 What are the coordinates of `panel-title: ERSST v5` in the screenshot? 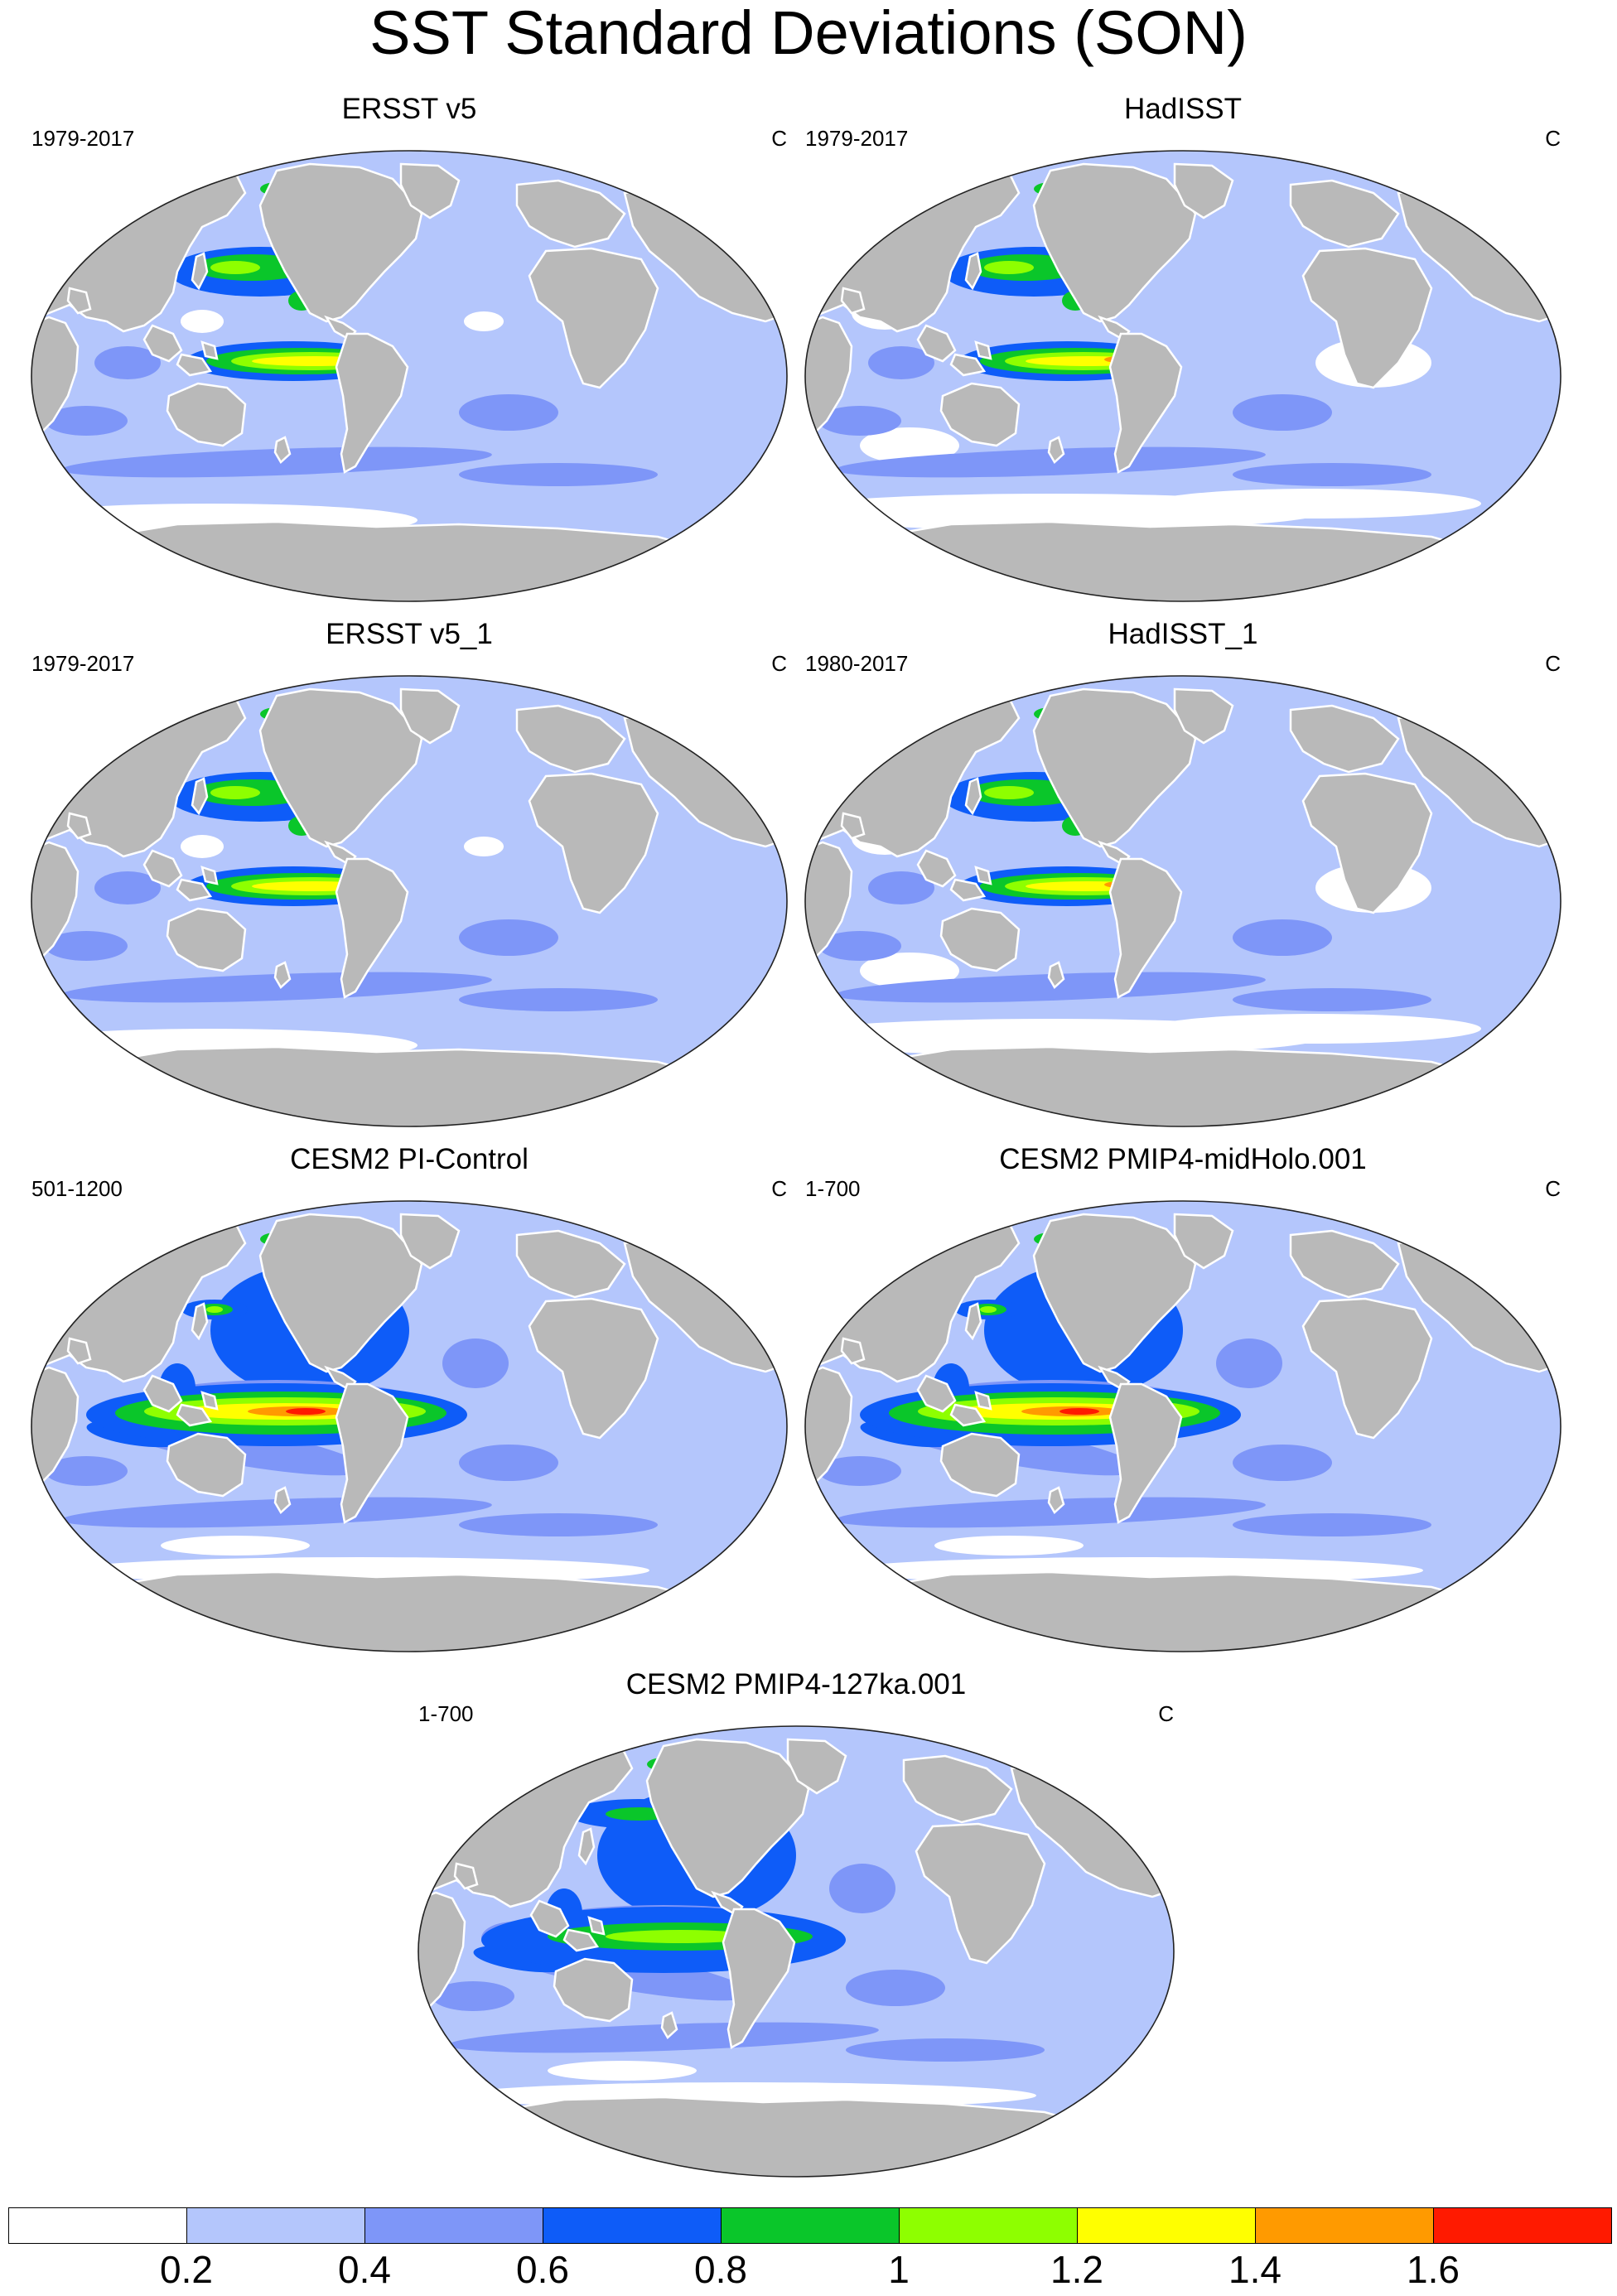 It's located at (409, 109).